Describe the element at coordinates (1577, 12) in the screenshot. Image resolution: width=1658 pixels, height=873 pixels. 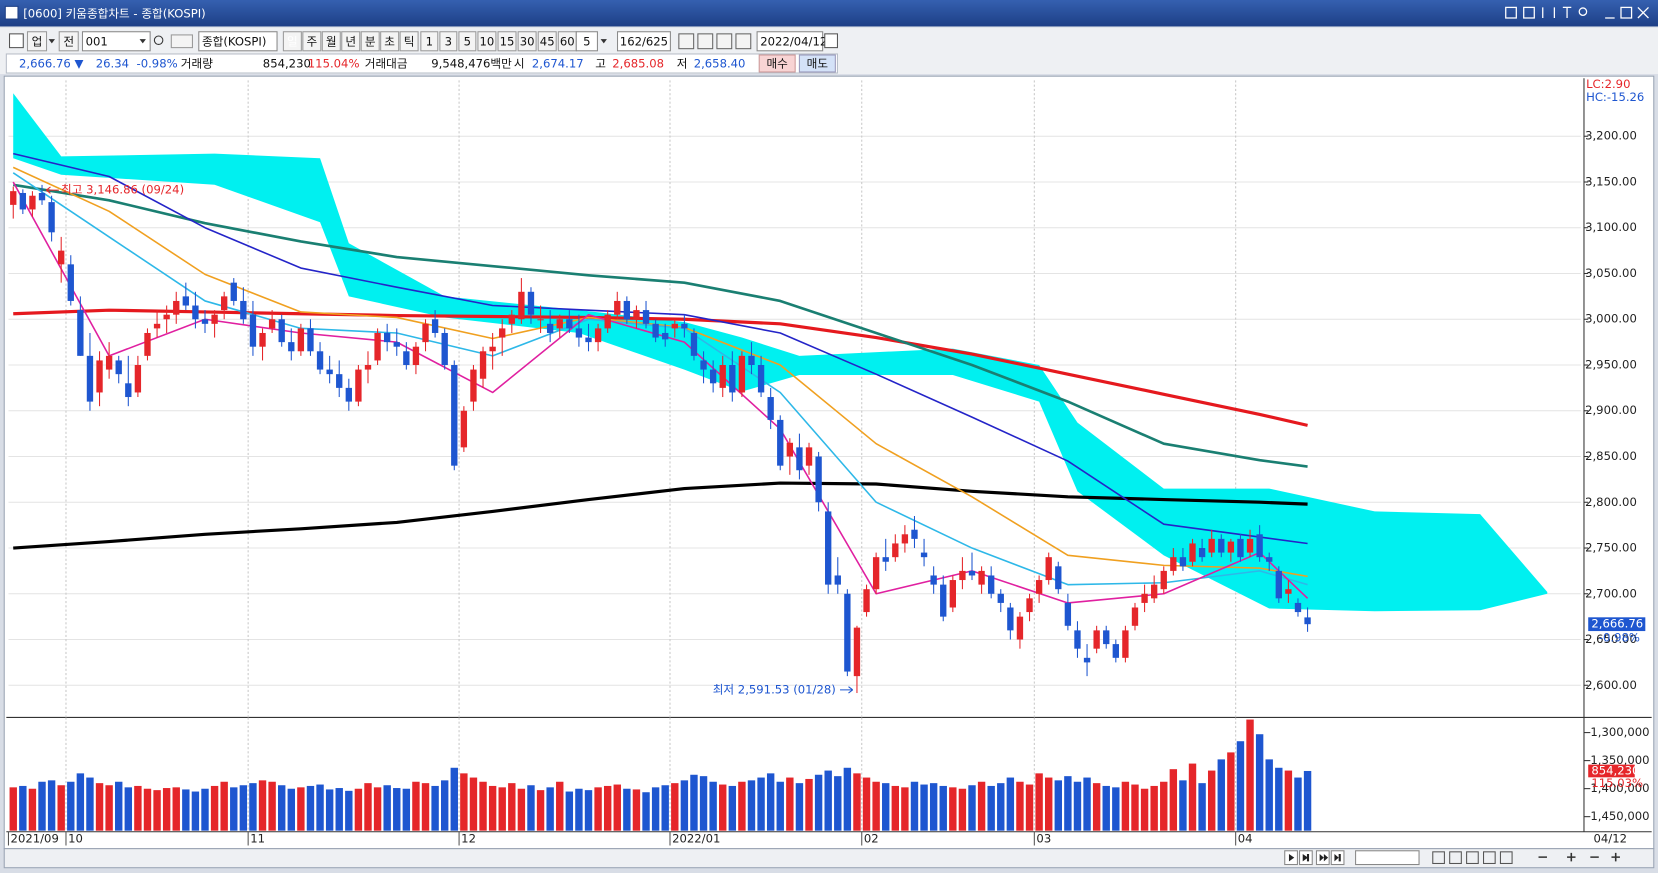
I see `window-controls` at that location.